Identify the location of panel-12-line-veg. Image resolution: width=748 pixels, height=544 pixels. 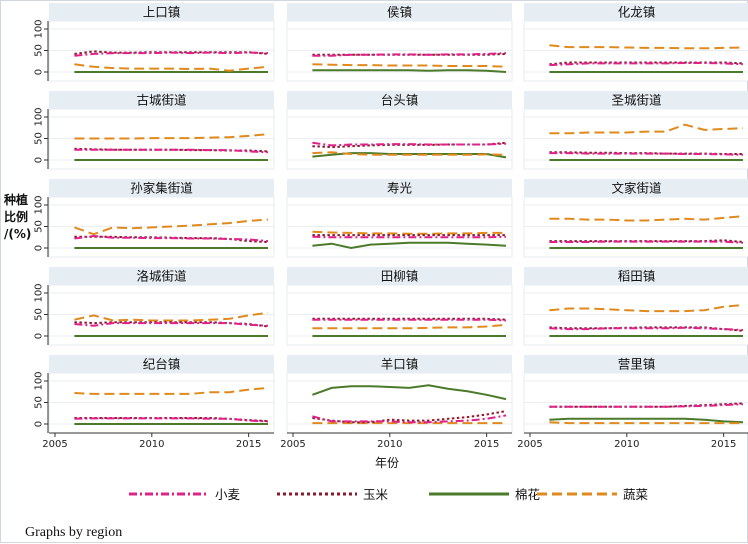
(646, 308).